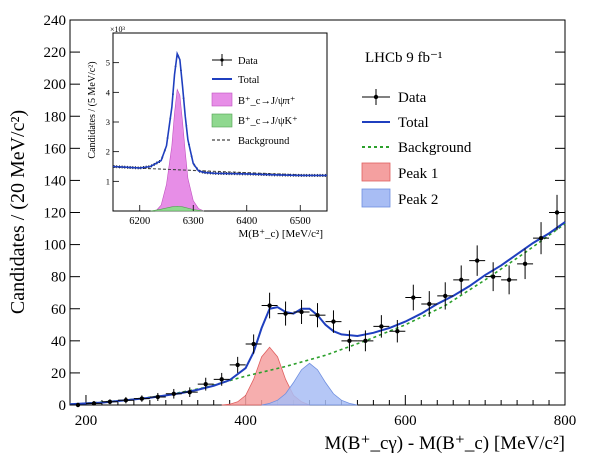 This screenshot has height=461, width=595. I want to click on inset-legend-item-signal: B⁺_c→J/ψπ⁺, so click(253, 99).